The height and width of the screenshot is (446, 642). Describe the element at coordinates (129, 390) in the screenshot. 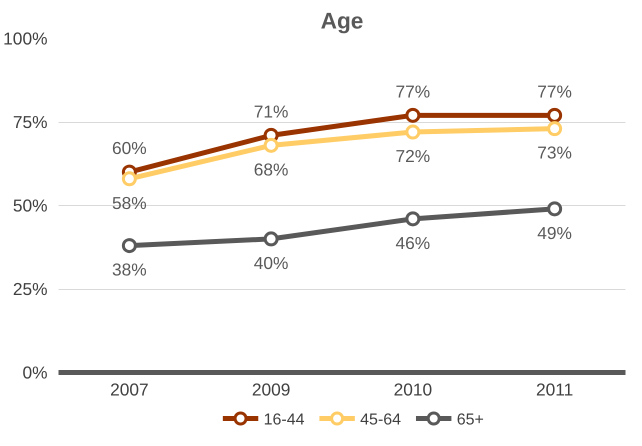

I see `x-tick-label: 2007` at that location.